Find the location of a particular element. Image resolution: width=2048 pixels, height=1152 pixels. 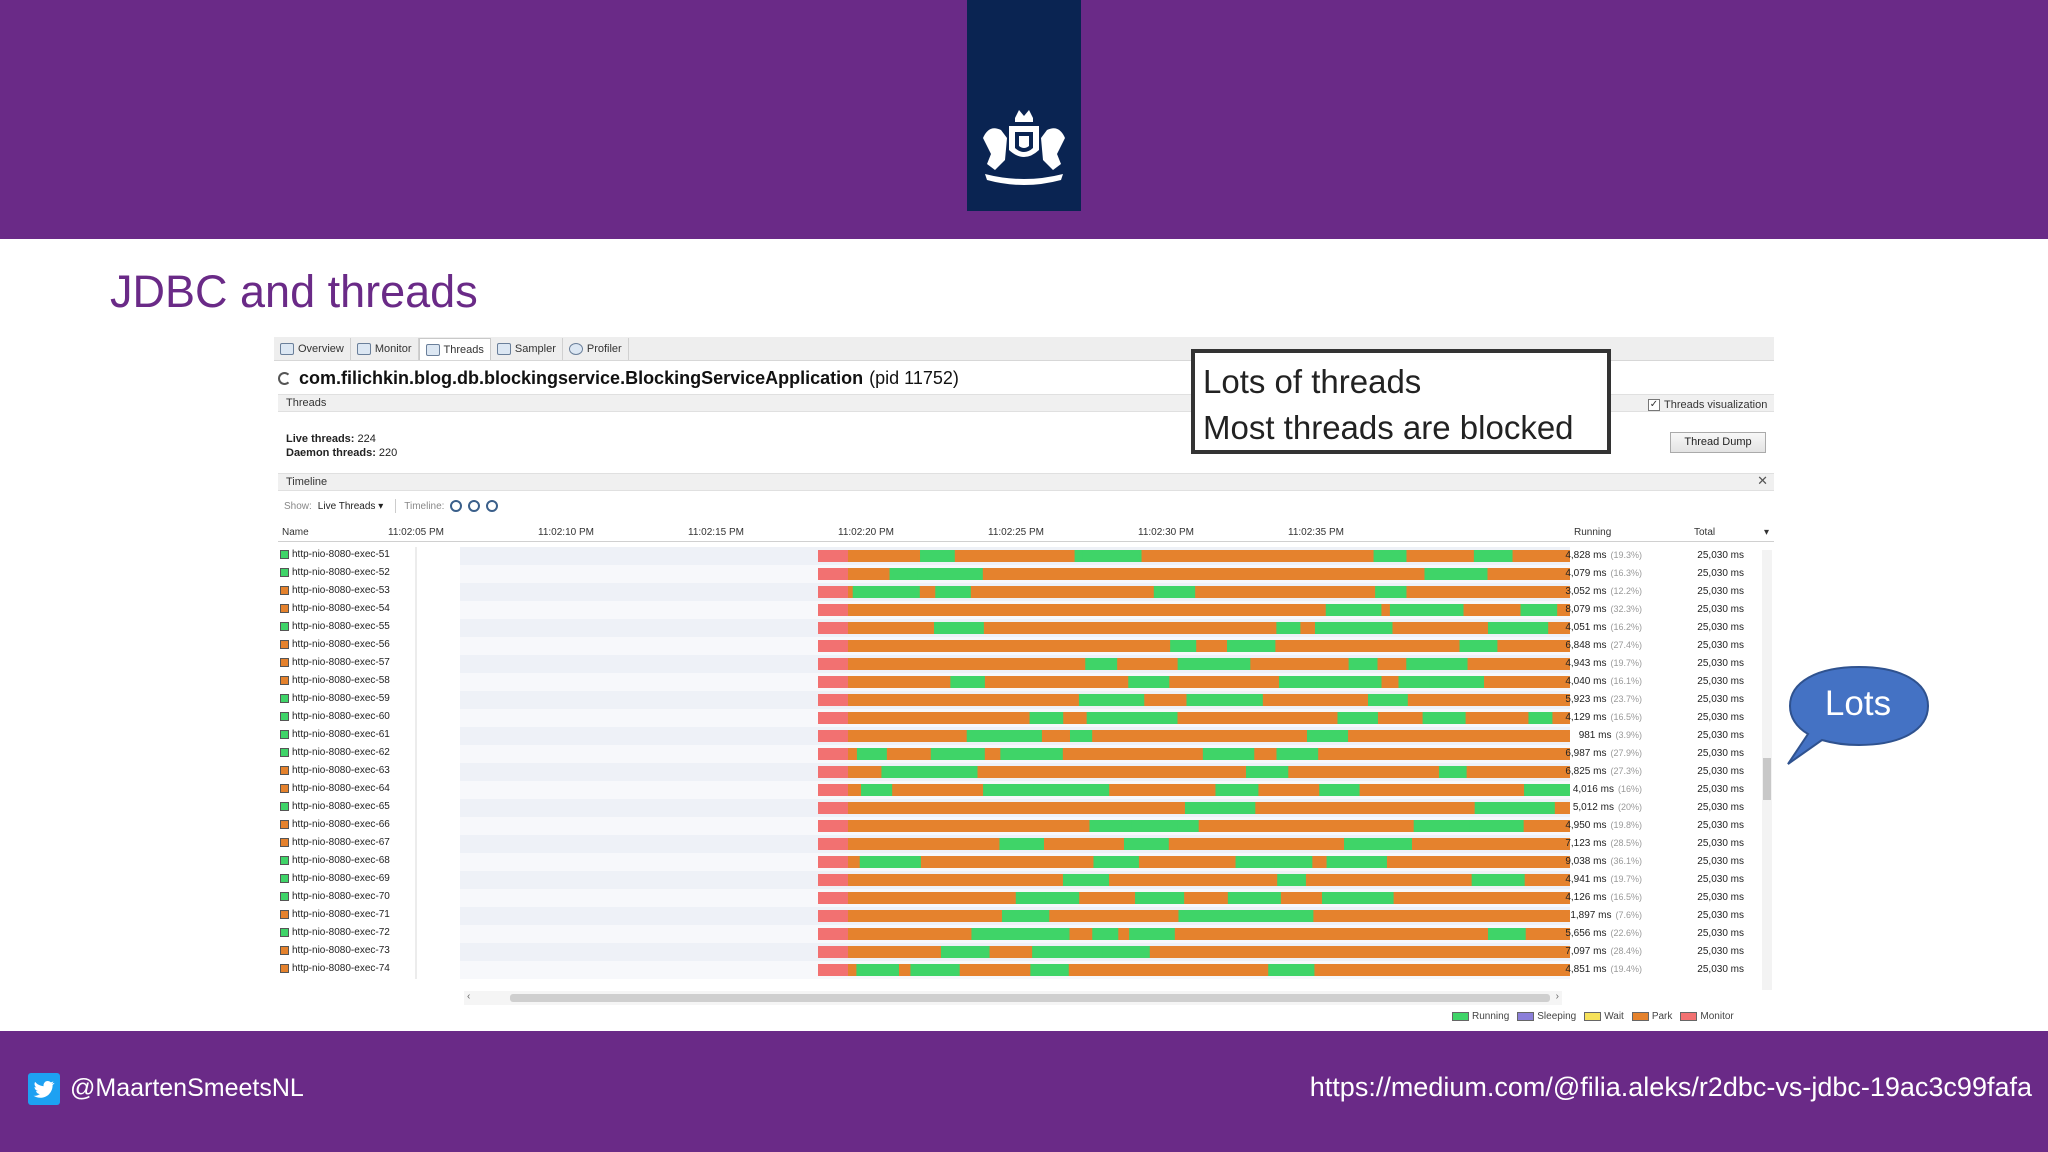

thread-name: http-nio-8080-exec-60 is located at coordinates (335, 716).